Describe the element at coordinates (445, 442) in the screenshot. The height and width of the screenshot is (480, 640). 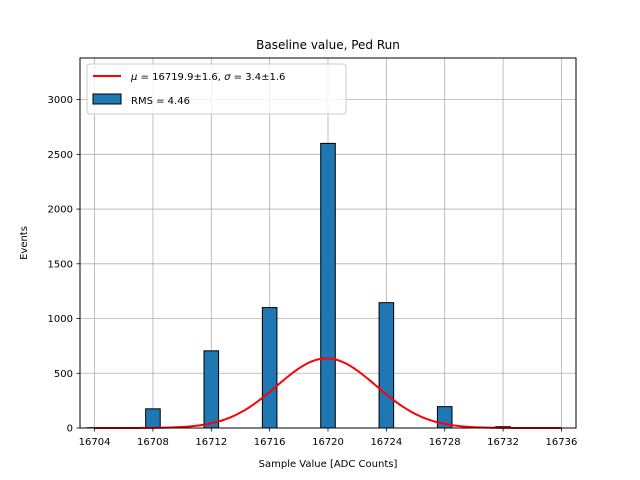
I see `x-tick-label: 16728` at that location.